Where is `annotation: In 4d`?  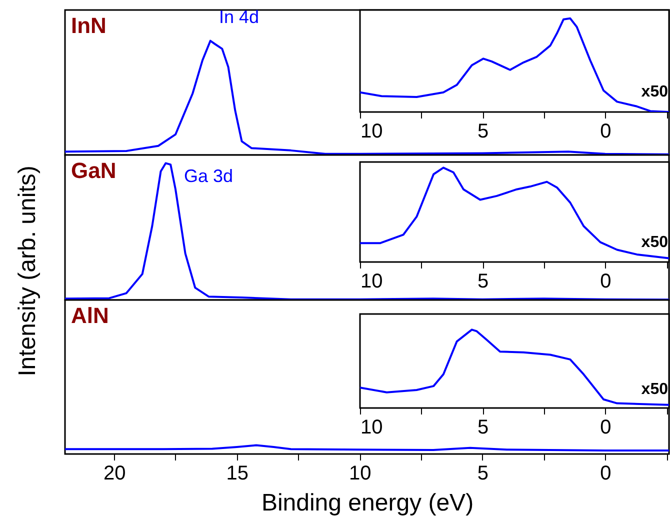
annotation: In 4d is located at coordinates (239, 17).